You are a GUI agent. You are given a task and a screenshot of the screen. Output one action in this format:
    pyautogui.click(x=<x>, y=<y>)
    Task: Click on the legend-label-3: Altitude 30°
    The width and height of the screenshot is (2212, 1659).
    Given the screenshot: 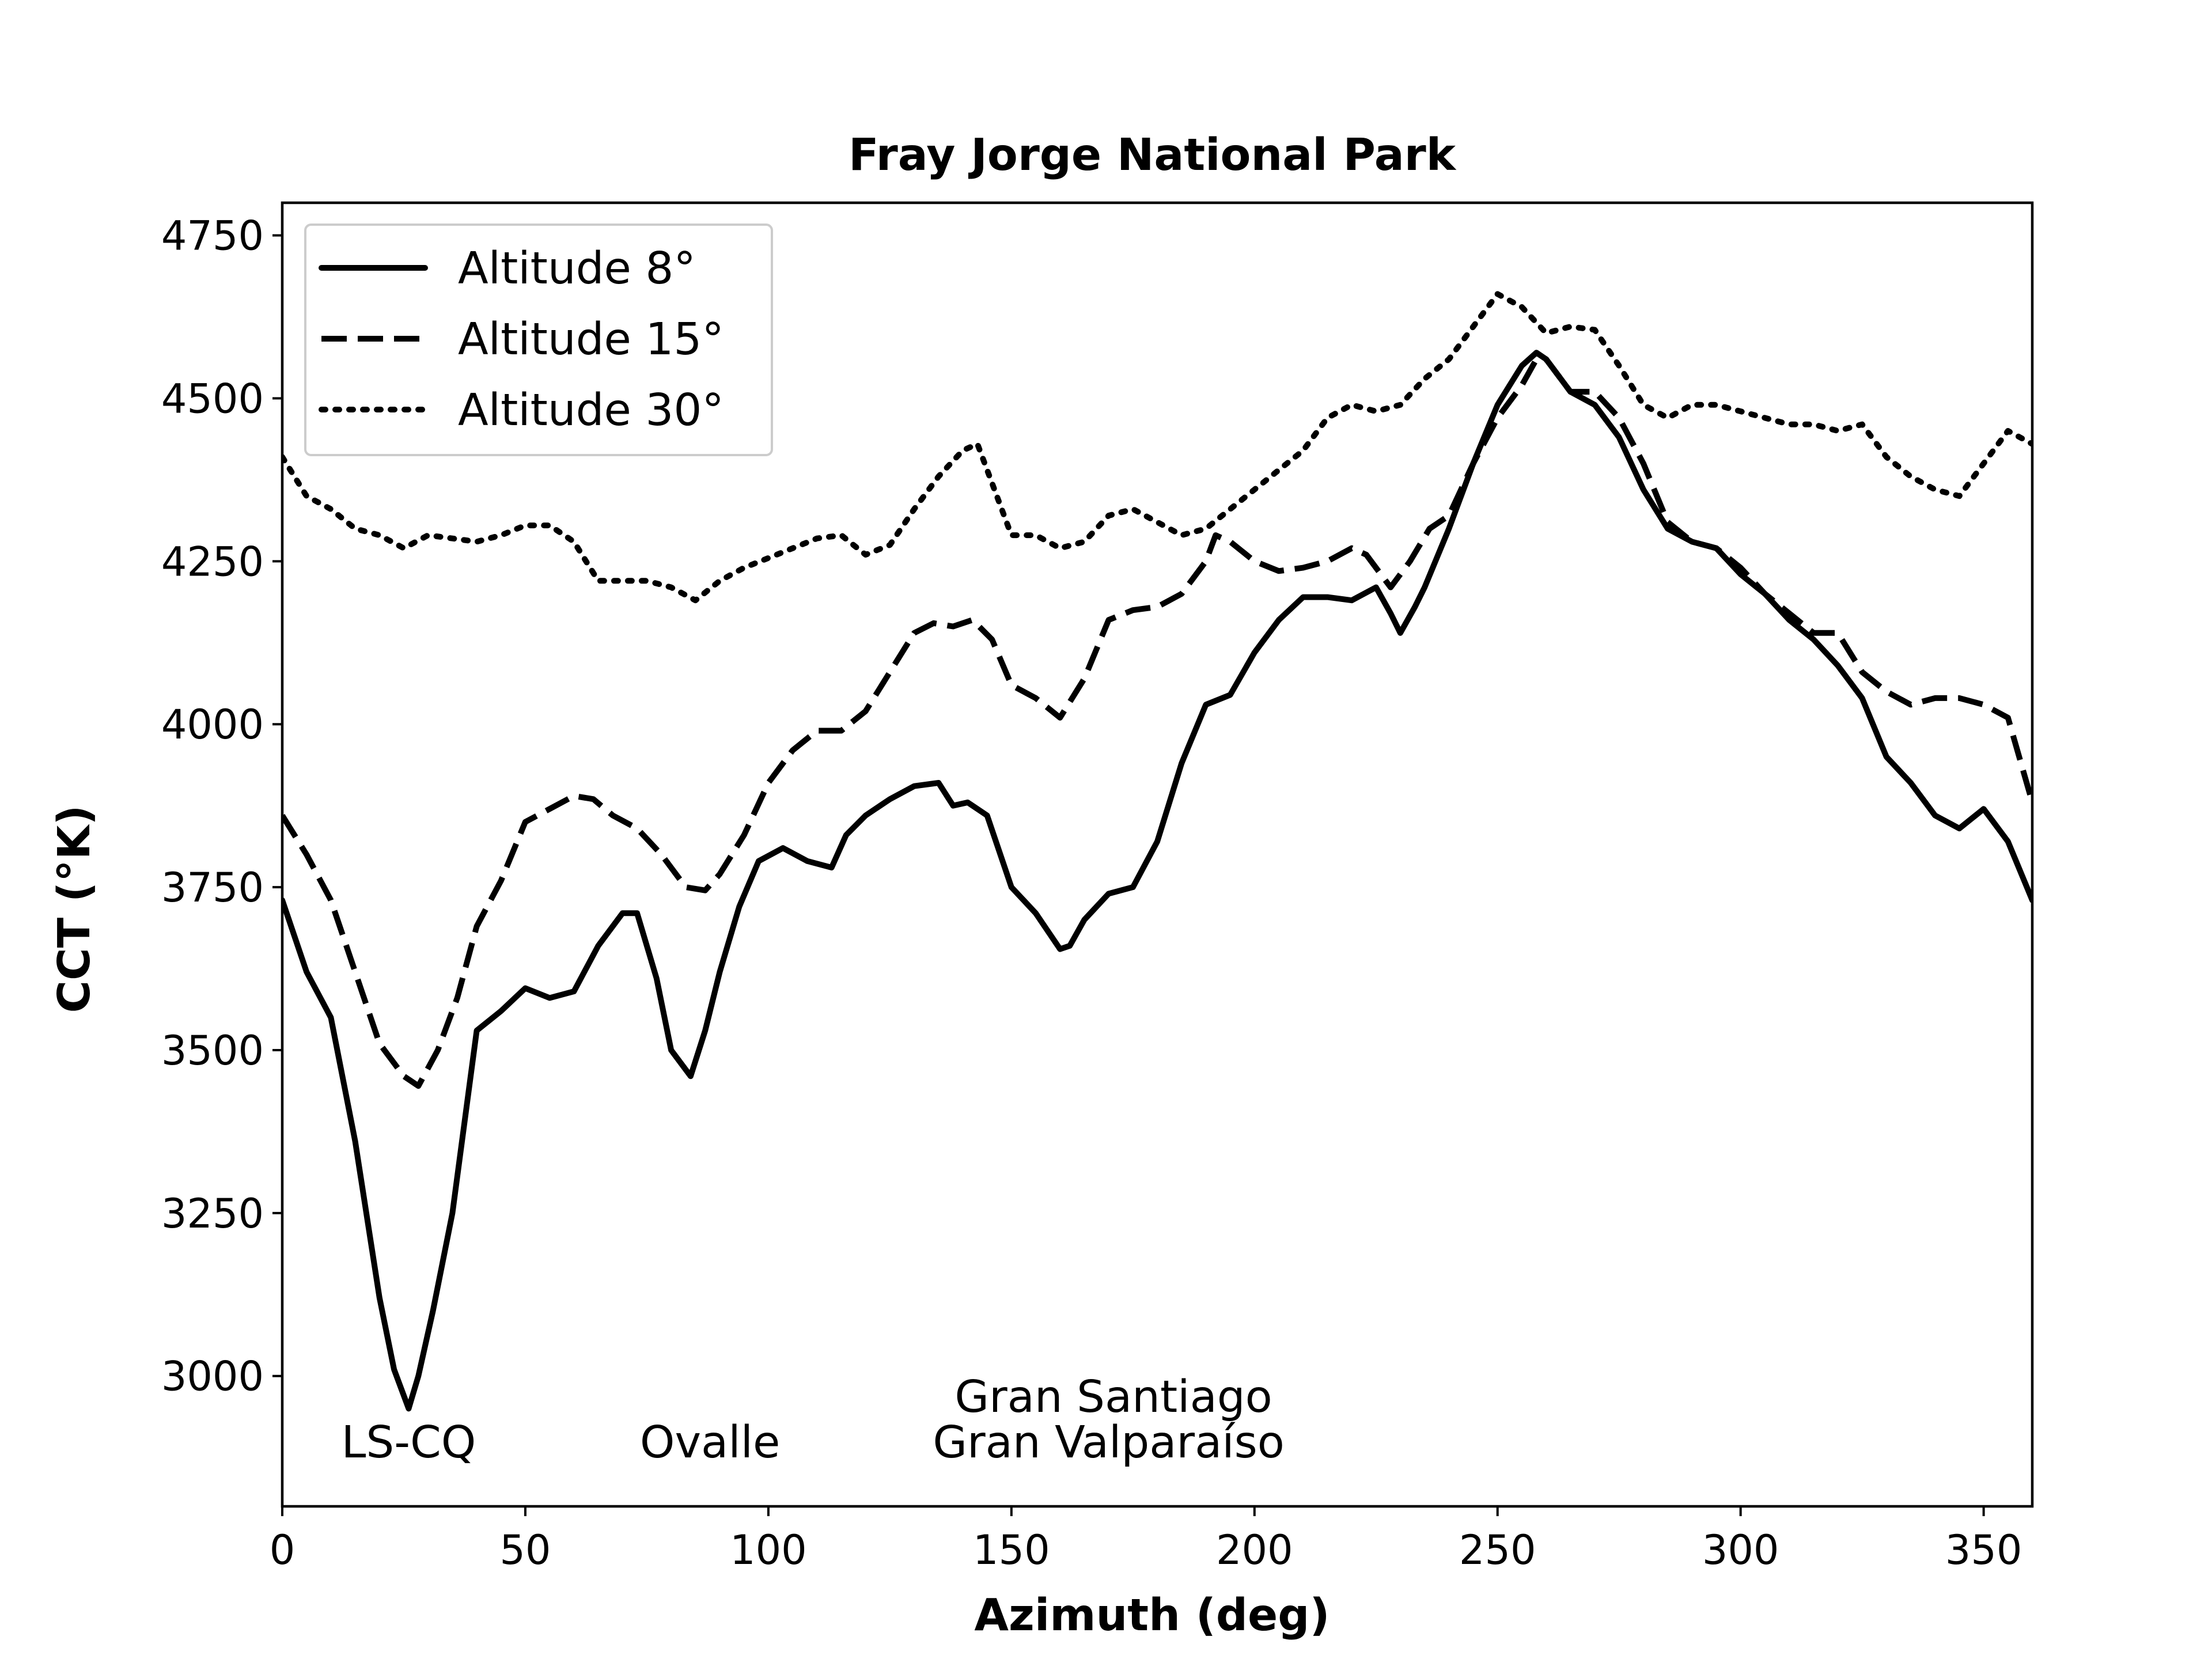 What is the action you would take?
    pyautogui.click(x=591, y=410)
    